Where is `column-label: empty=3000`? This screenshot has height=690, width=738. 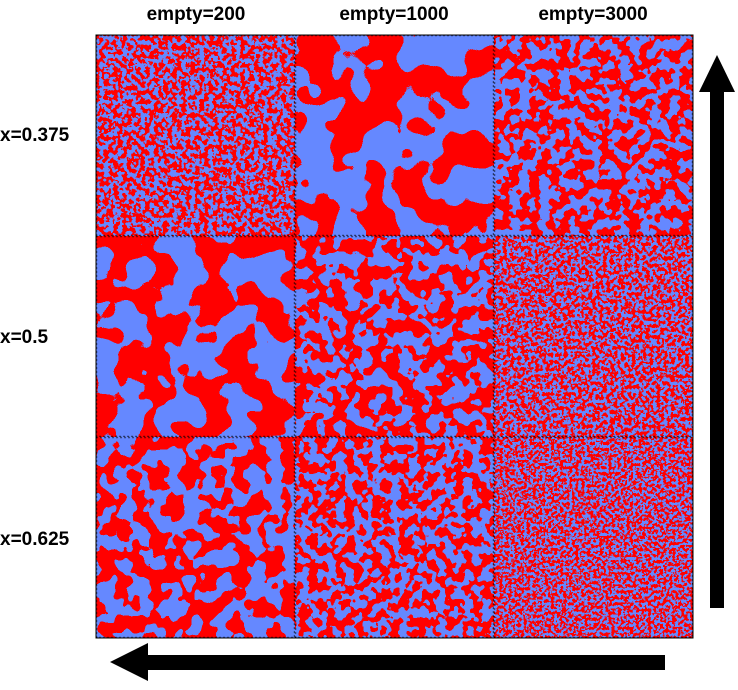
column-label: empty=3000 is located at coordinates (592, 14).